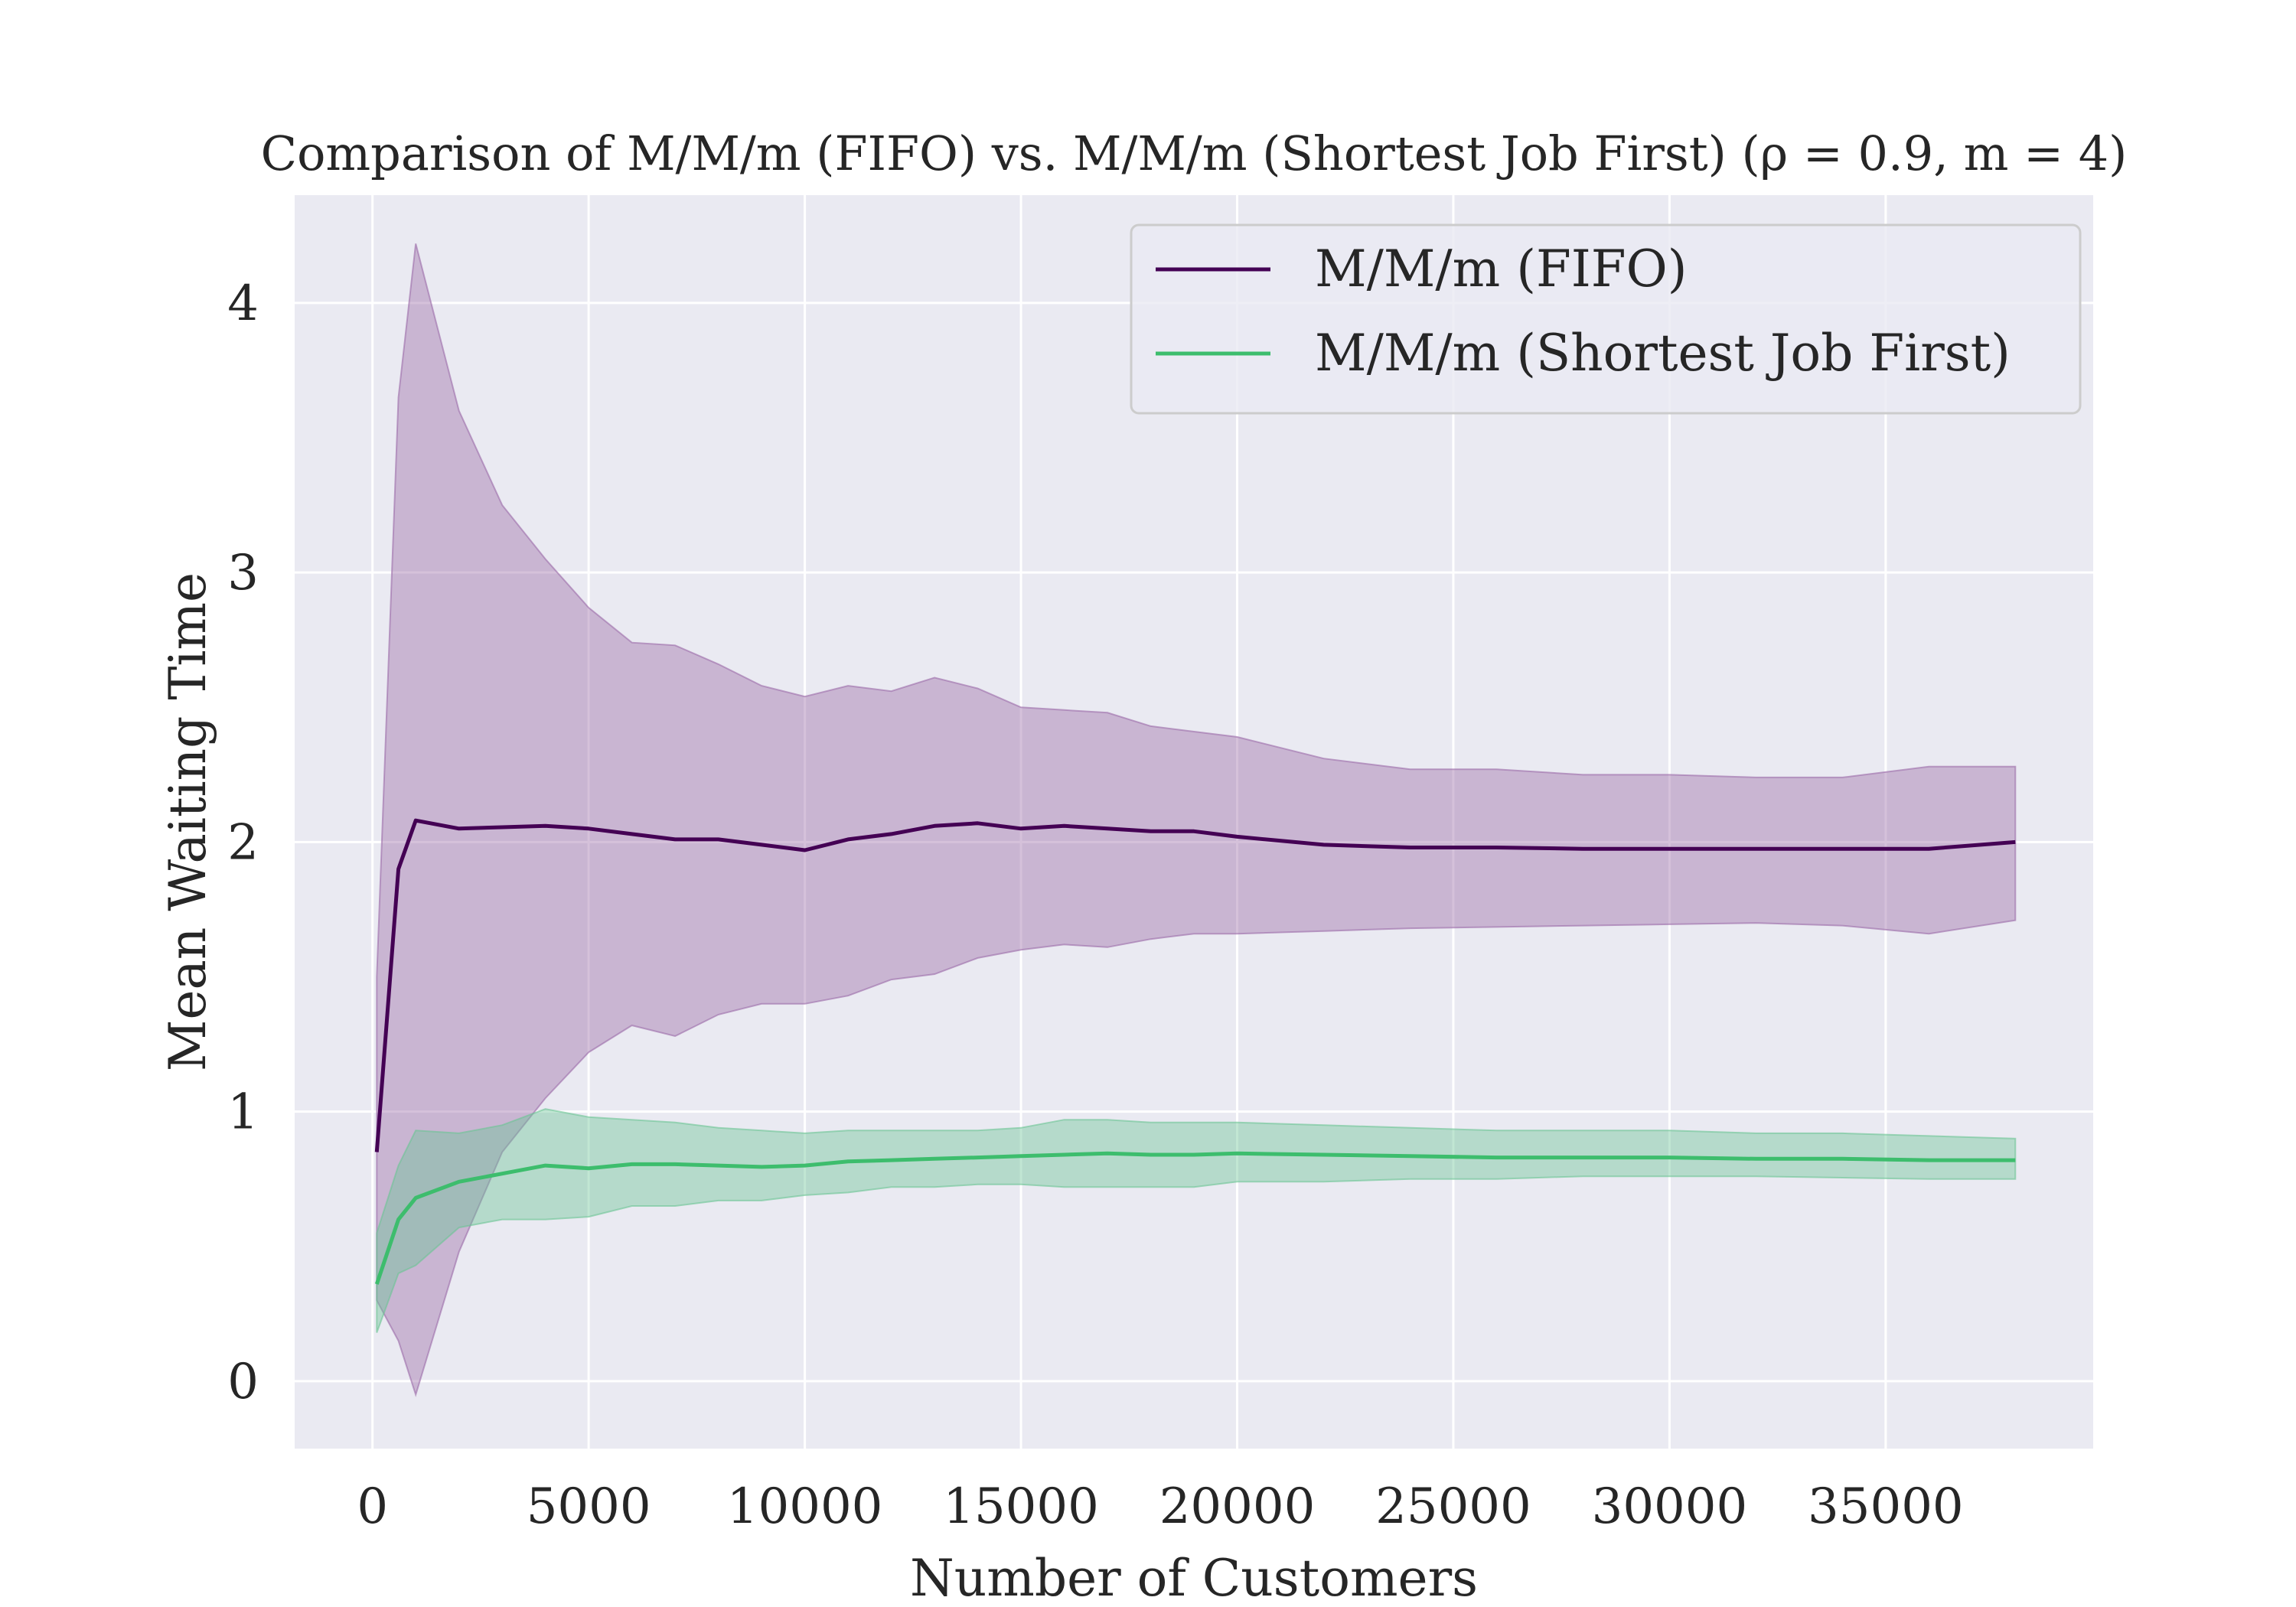  I want to click on x-tick-label: 35000, so click(1886, 1506).